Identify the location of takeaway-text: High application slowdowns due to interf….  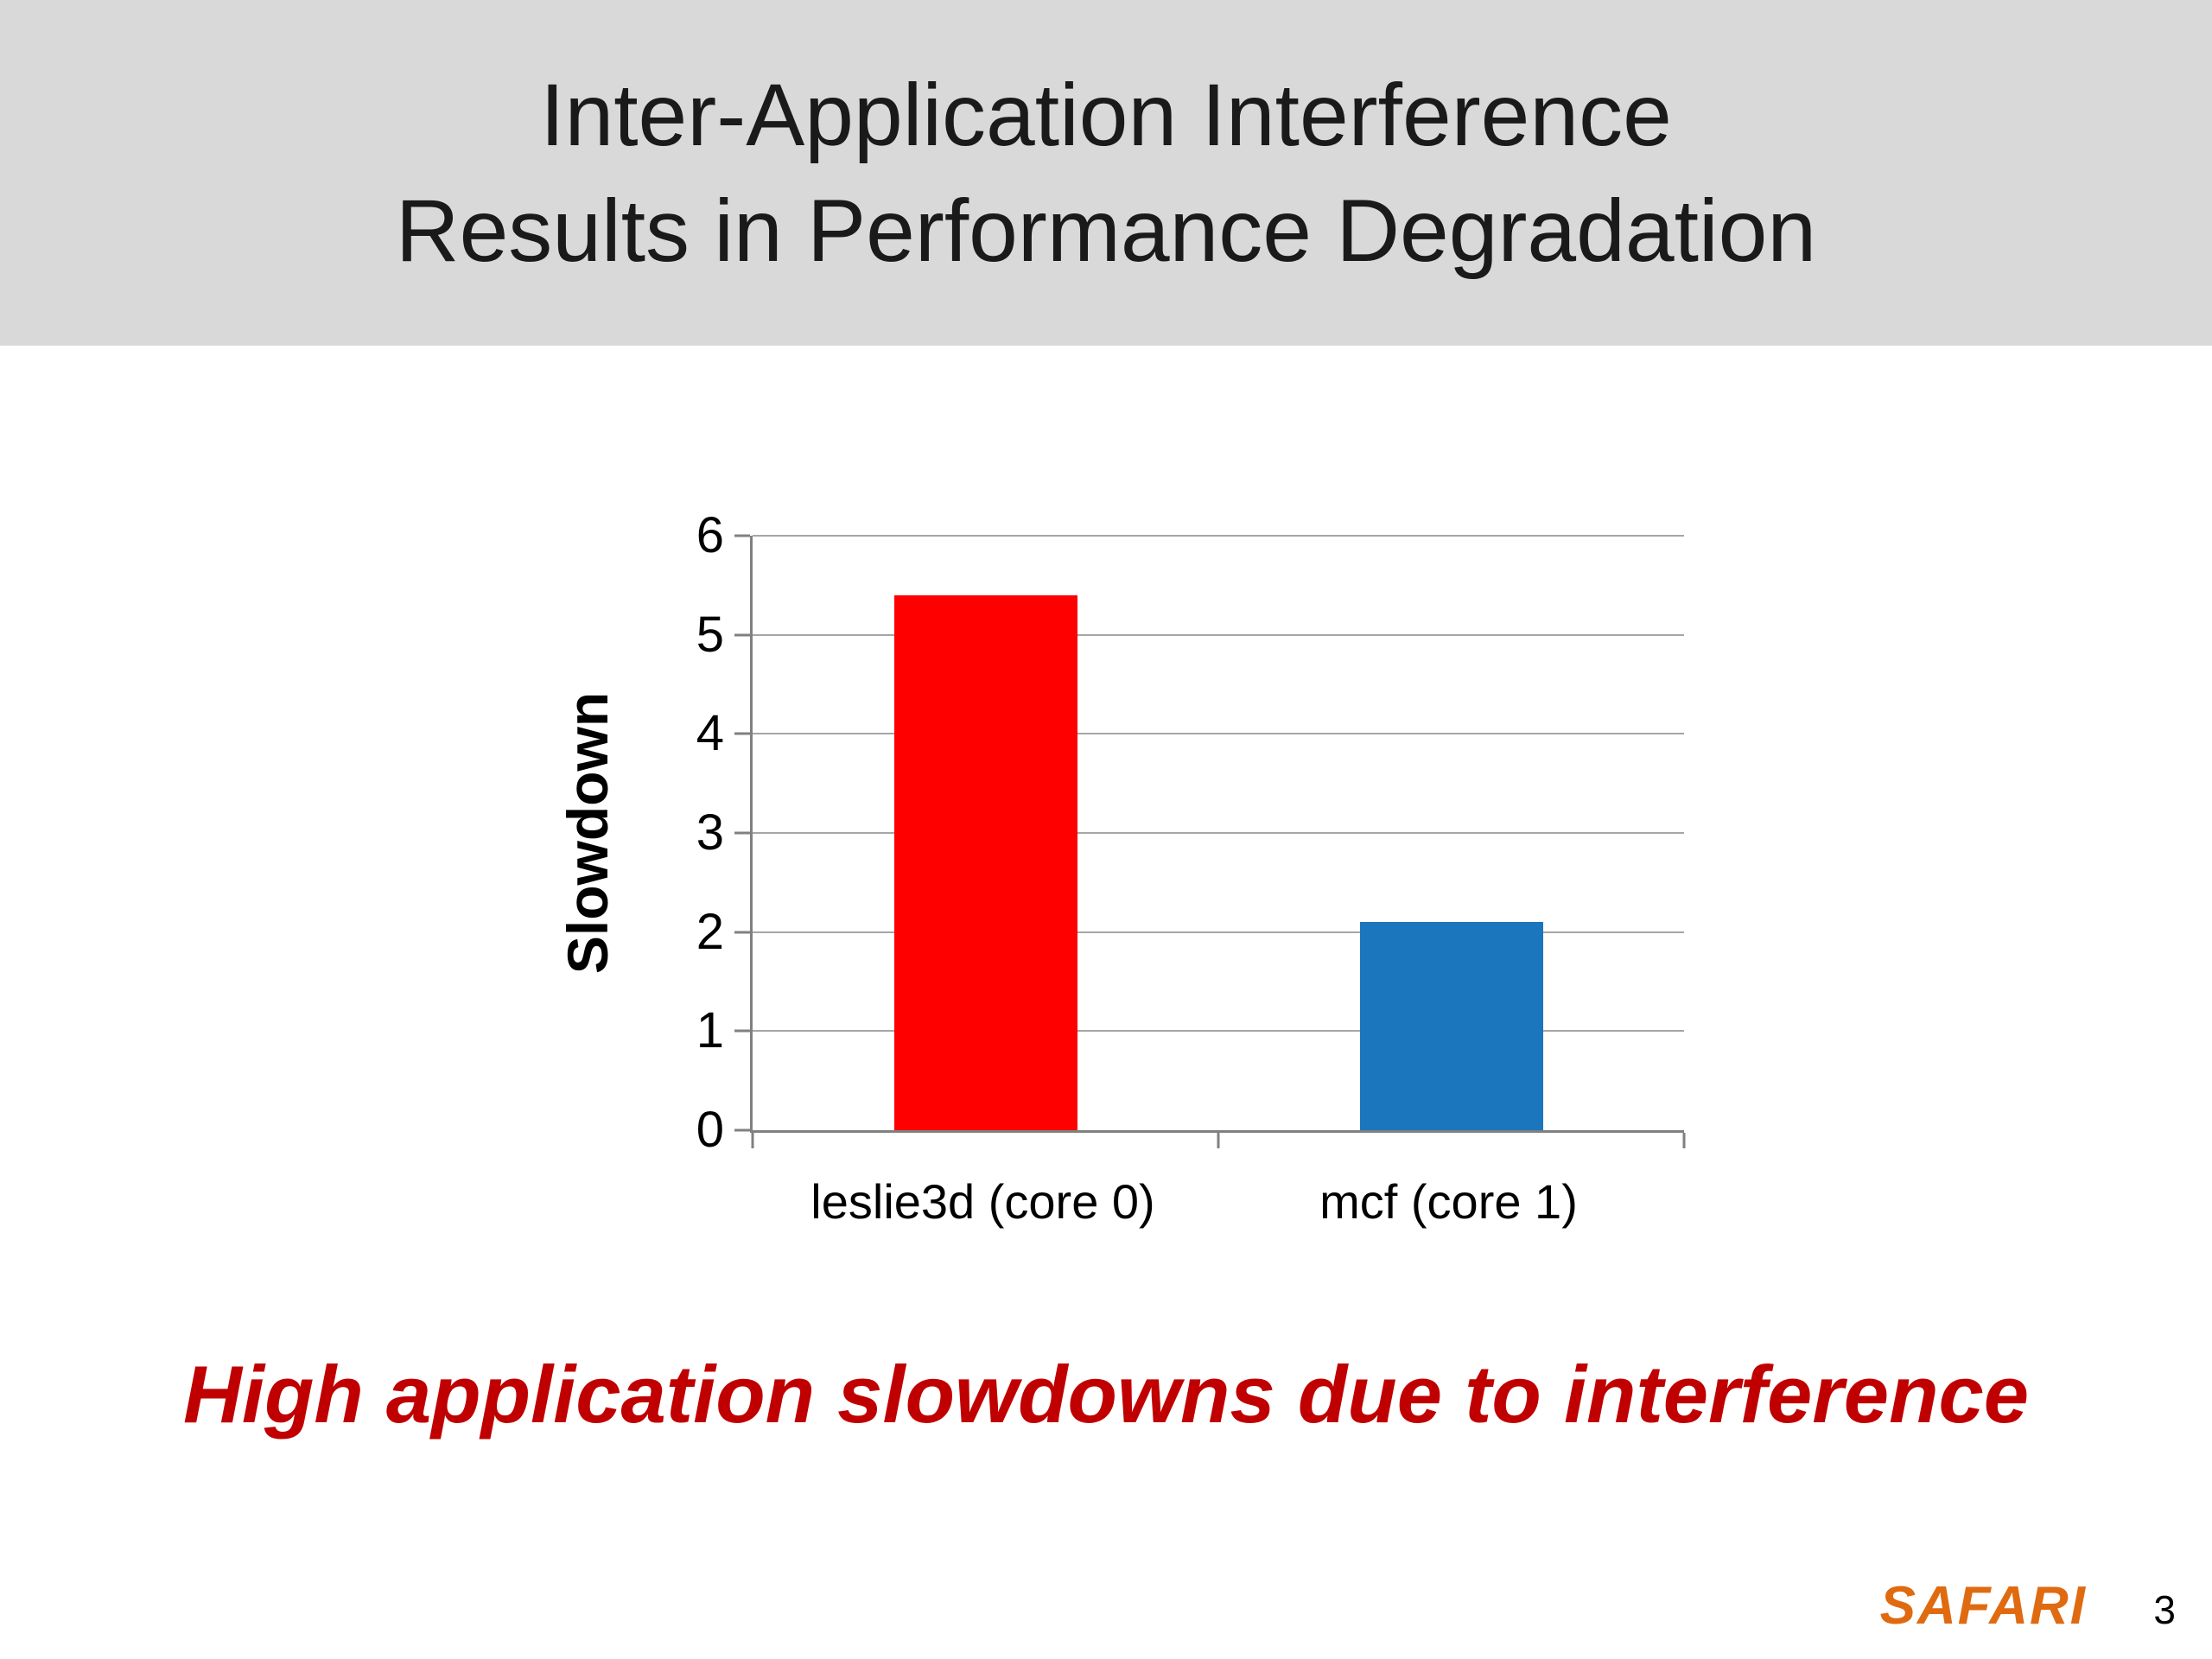
(1106, 1394).